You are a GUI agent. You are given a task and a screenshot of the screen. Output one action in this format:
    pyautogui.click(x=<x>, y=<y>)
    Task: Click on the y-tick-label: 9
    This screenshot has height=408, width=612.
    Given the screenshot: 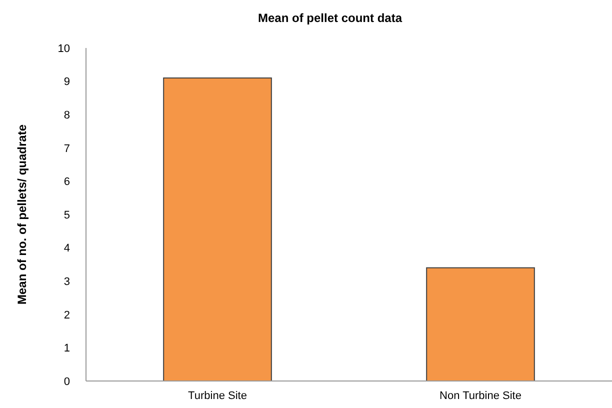 What is the action you would take?
    pyautogui.click(x=67, y=82)
    